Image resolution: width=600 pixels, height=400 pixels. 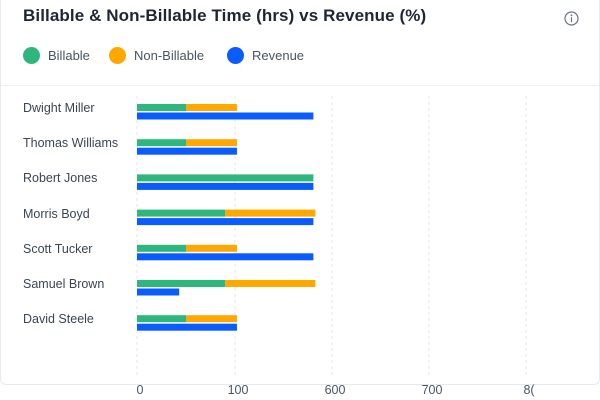 I want to click on bar-revenue-morris-boyd, so click(x=225, y=222).